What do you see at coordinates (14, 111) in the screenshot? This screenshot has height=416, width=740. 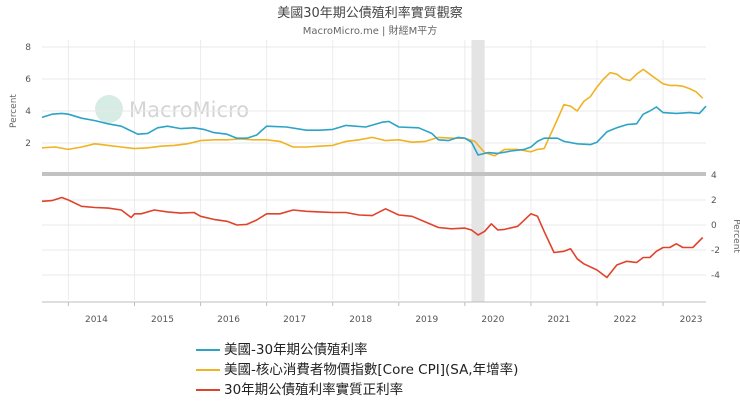 I see `upper-y-axis-title: Percent` at bounding box center [14, 111].